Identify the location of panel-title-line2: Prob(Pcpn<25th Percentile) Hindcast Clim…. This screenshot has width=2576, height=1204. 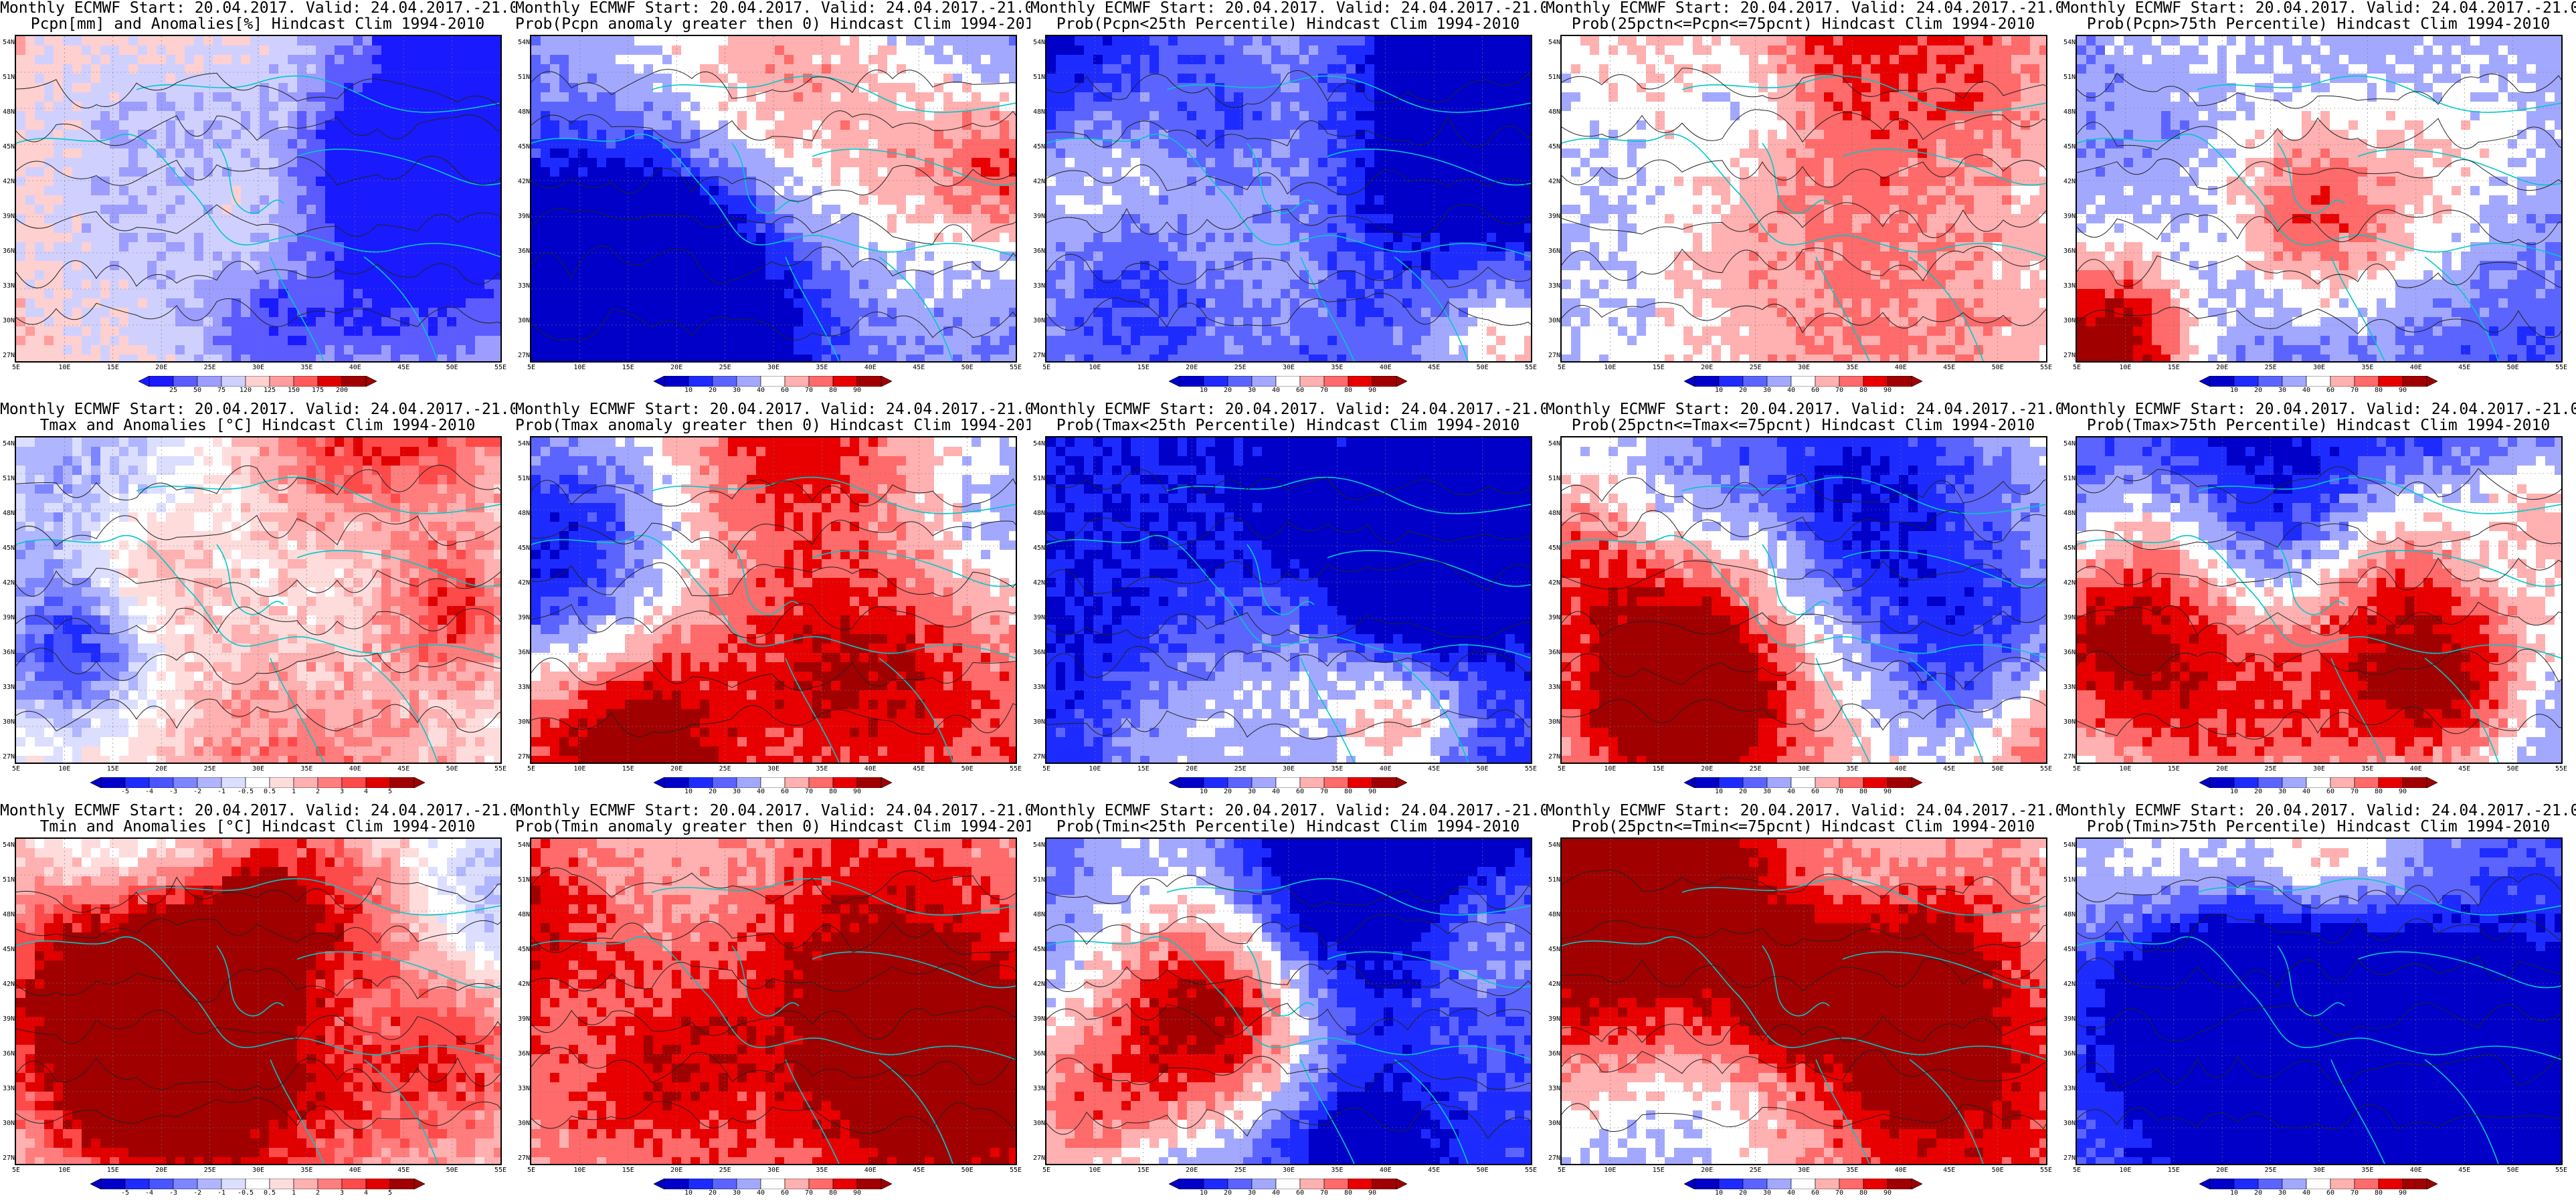
(1288, 24).